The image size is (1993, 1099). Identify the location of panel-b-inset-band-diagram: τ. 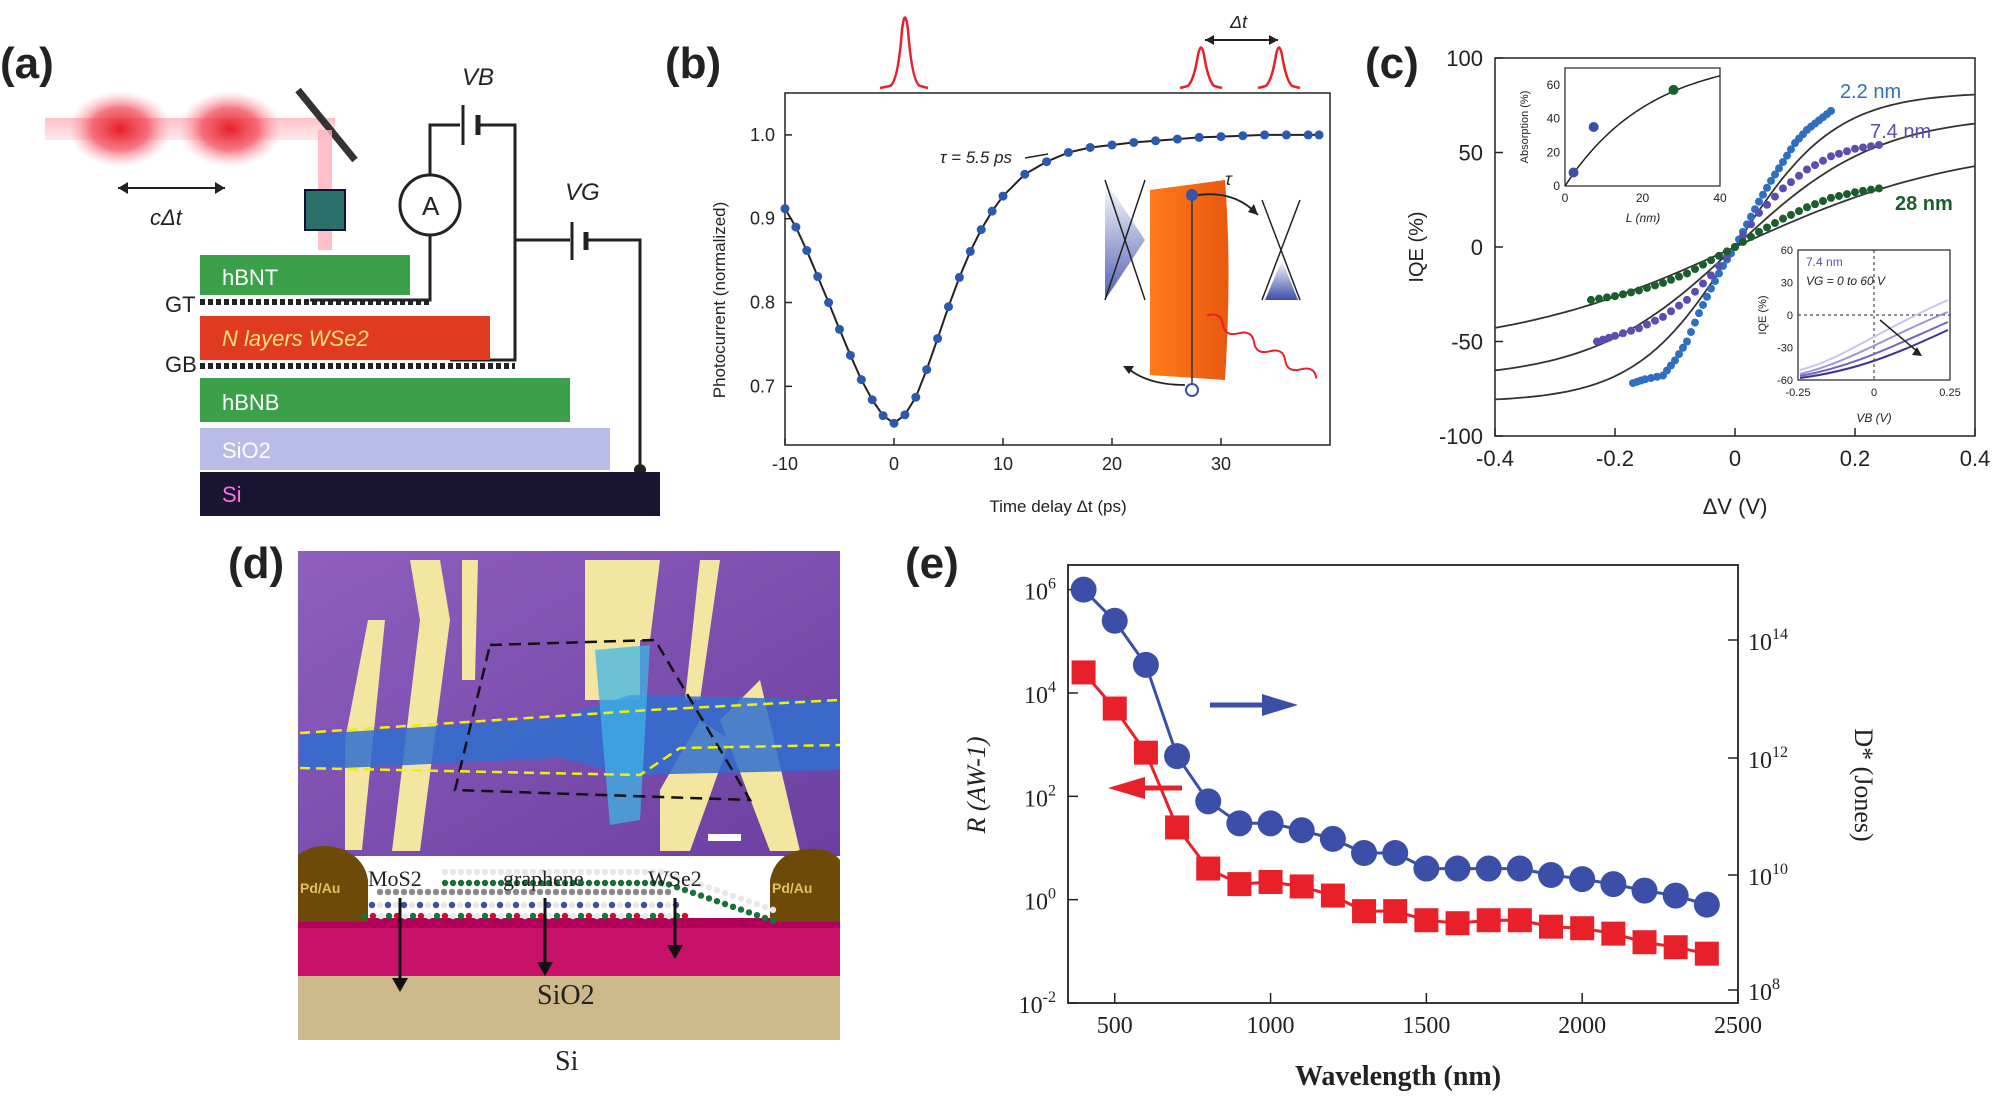
(1211, 283).